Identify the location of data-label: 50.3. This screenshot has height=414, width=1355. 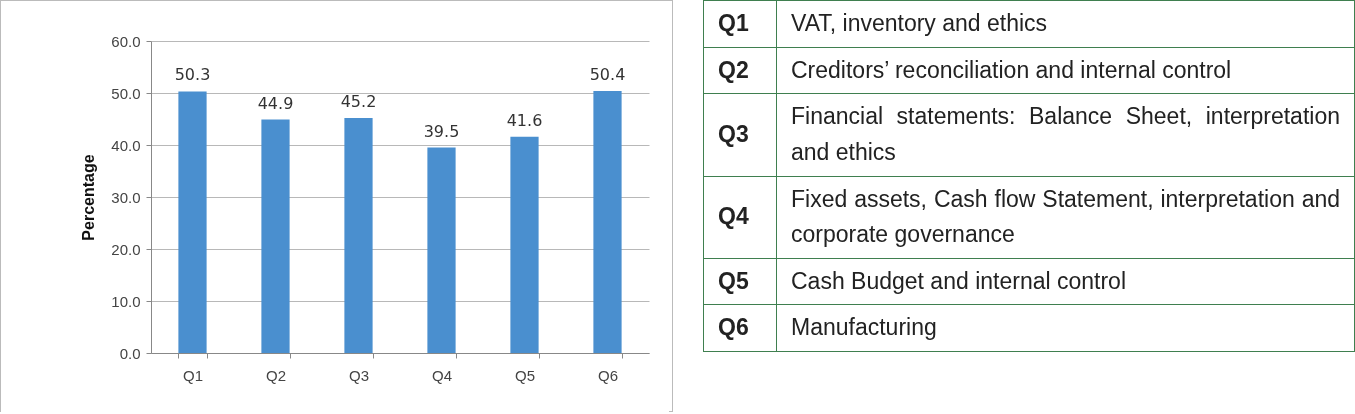
(192, 75).